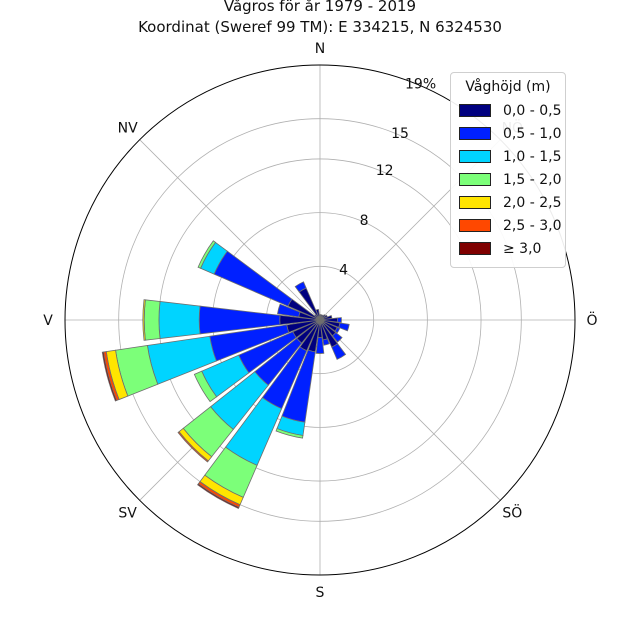  I want to click on direction-label: NV, so click(128, 129).